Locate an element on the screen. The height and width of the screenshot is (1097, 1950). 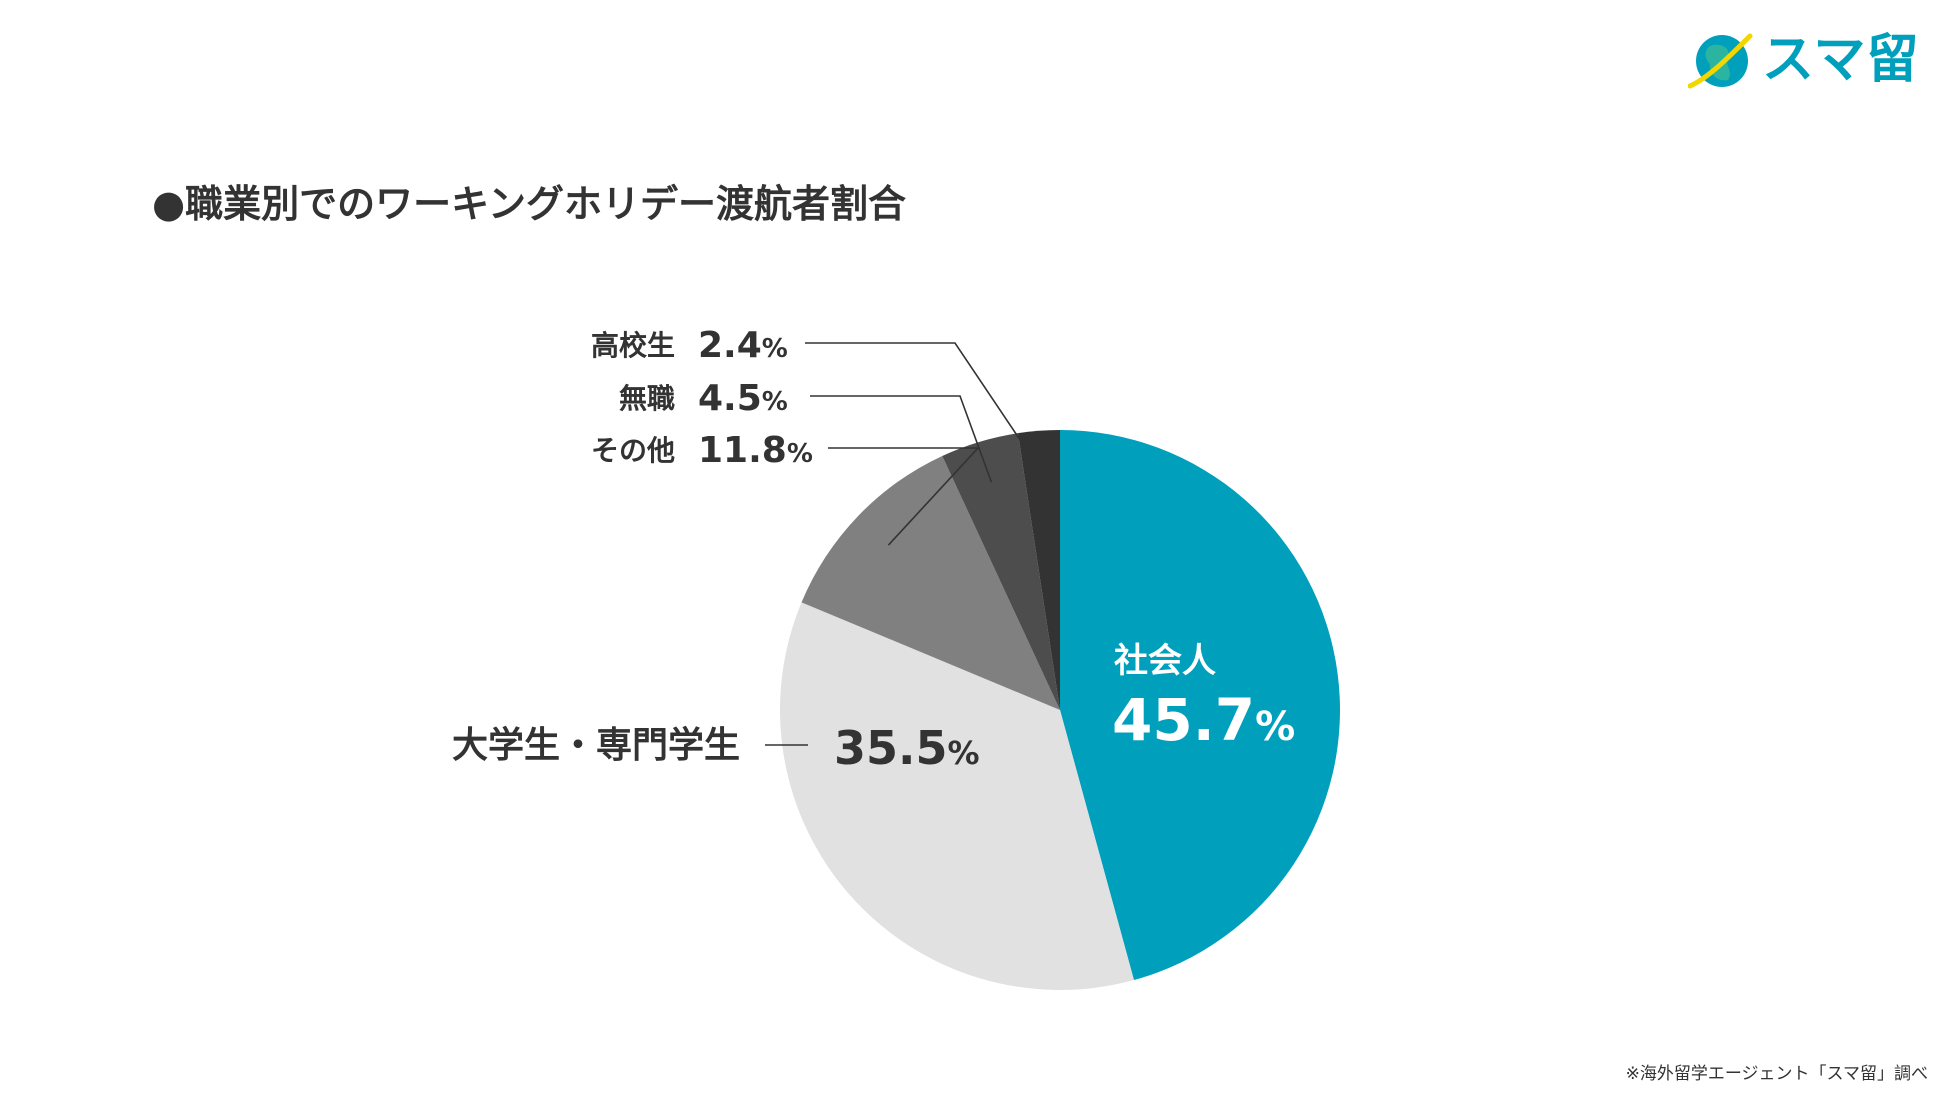
pie-slices is located at coordinates (1060, 710).